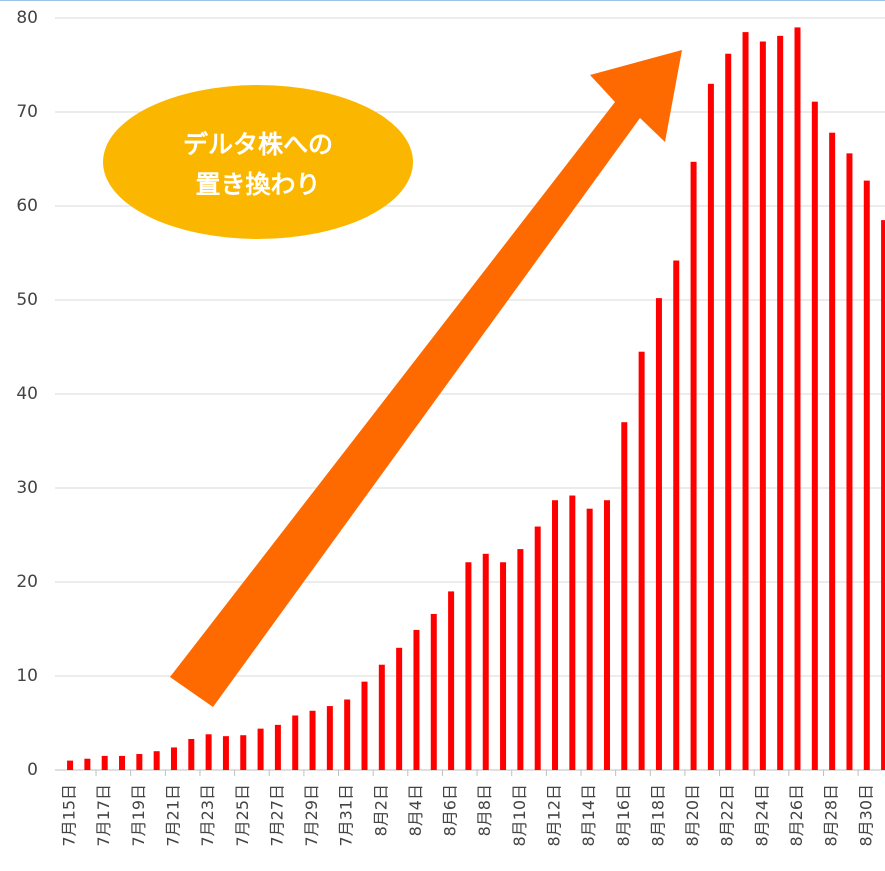  What do you see at coordinates (138, 815) in the screenshot?
I see `x-tick-label: 7月19日` at bounding box center [138, 815].